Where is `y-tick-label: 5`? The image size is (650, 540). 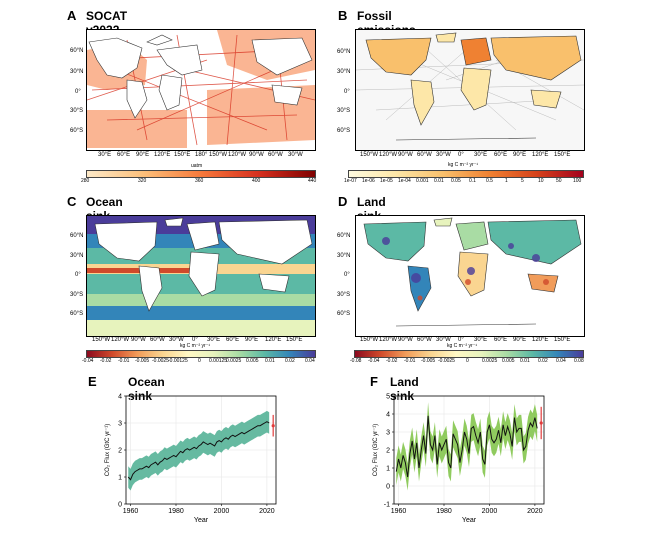
y-tick-label: 5 is located at coordinates (388, 397).